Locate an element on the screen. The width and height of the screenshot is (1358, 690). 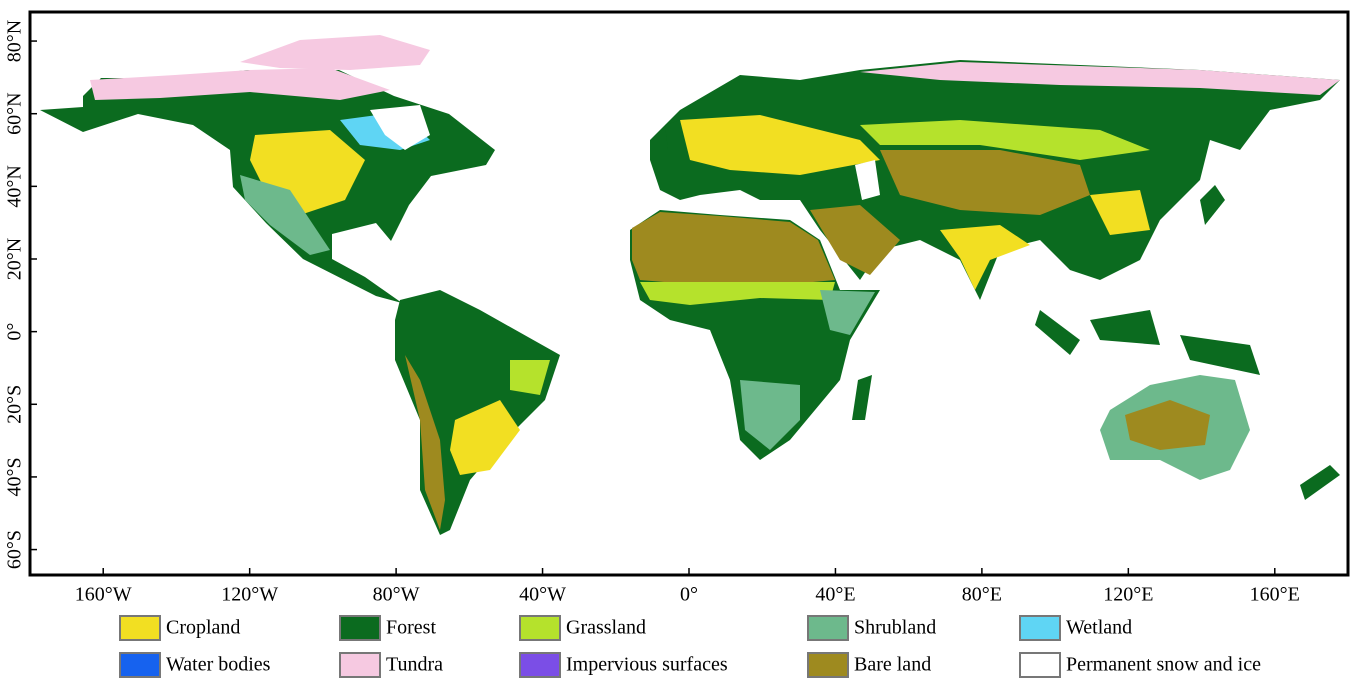
hudson-bay is located at coordinates (400, 127).